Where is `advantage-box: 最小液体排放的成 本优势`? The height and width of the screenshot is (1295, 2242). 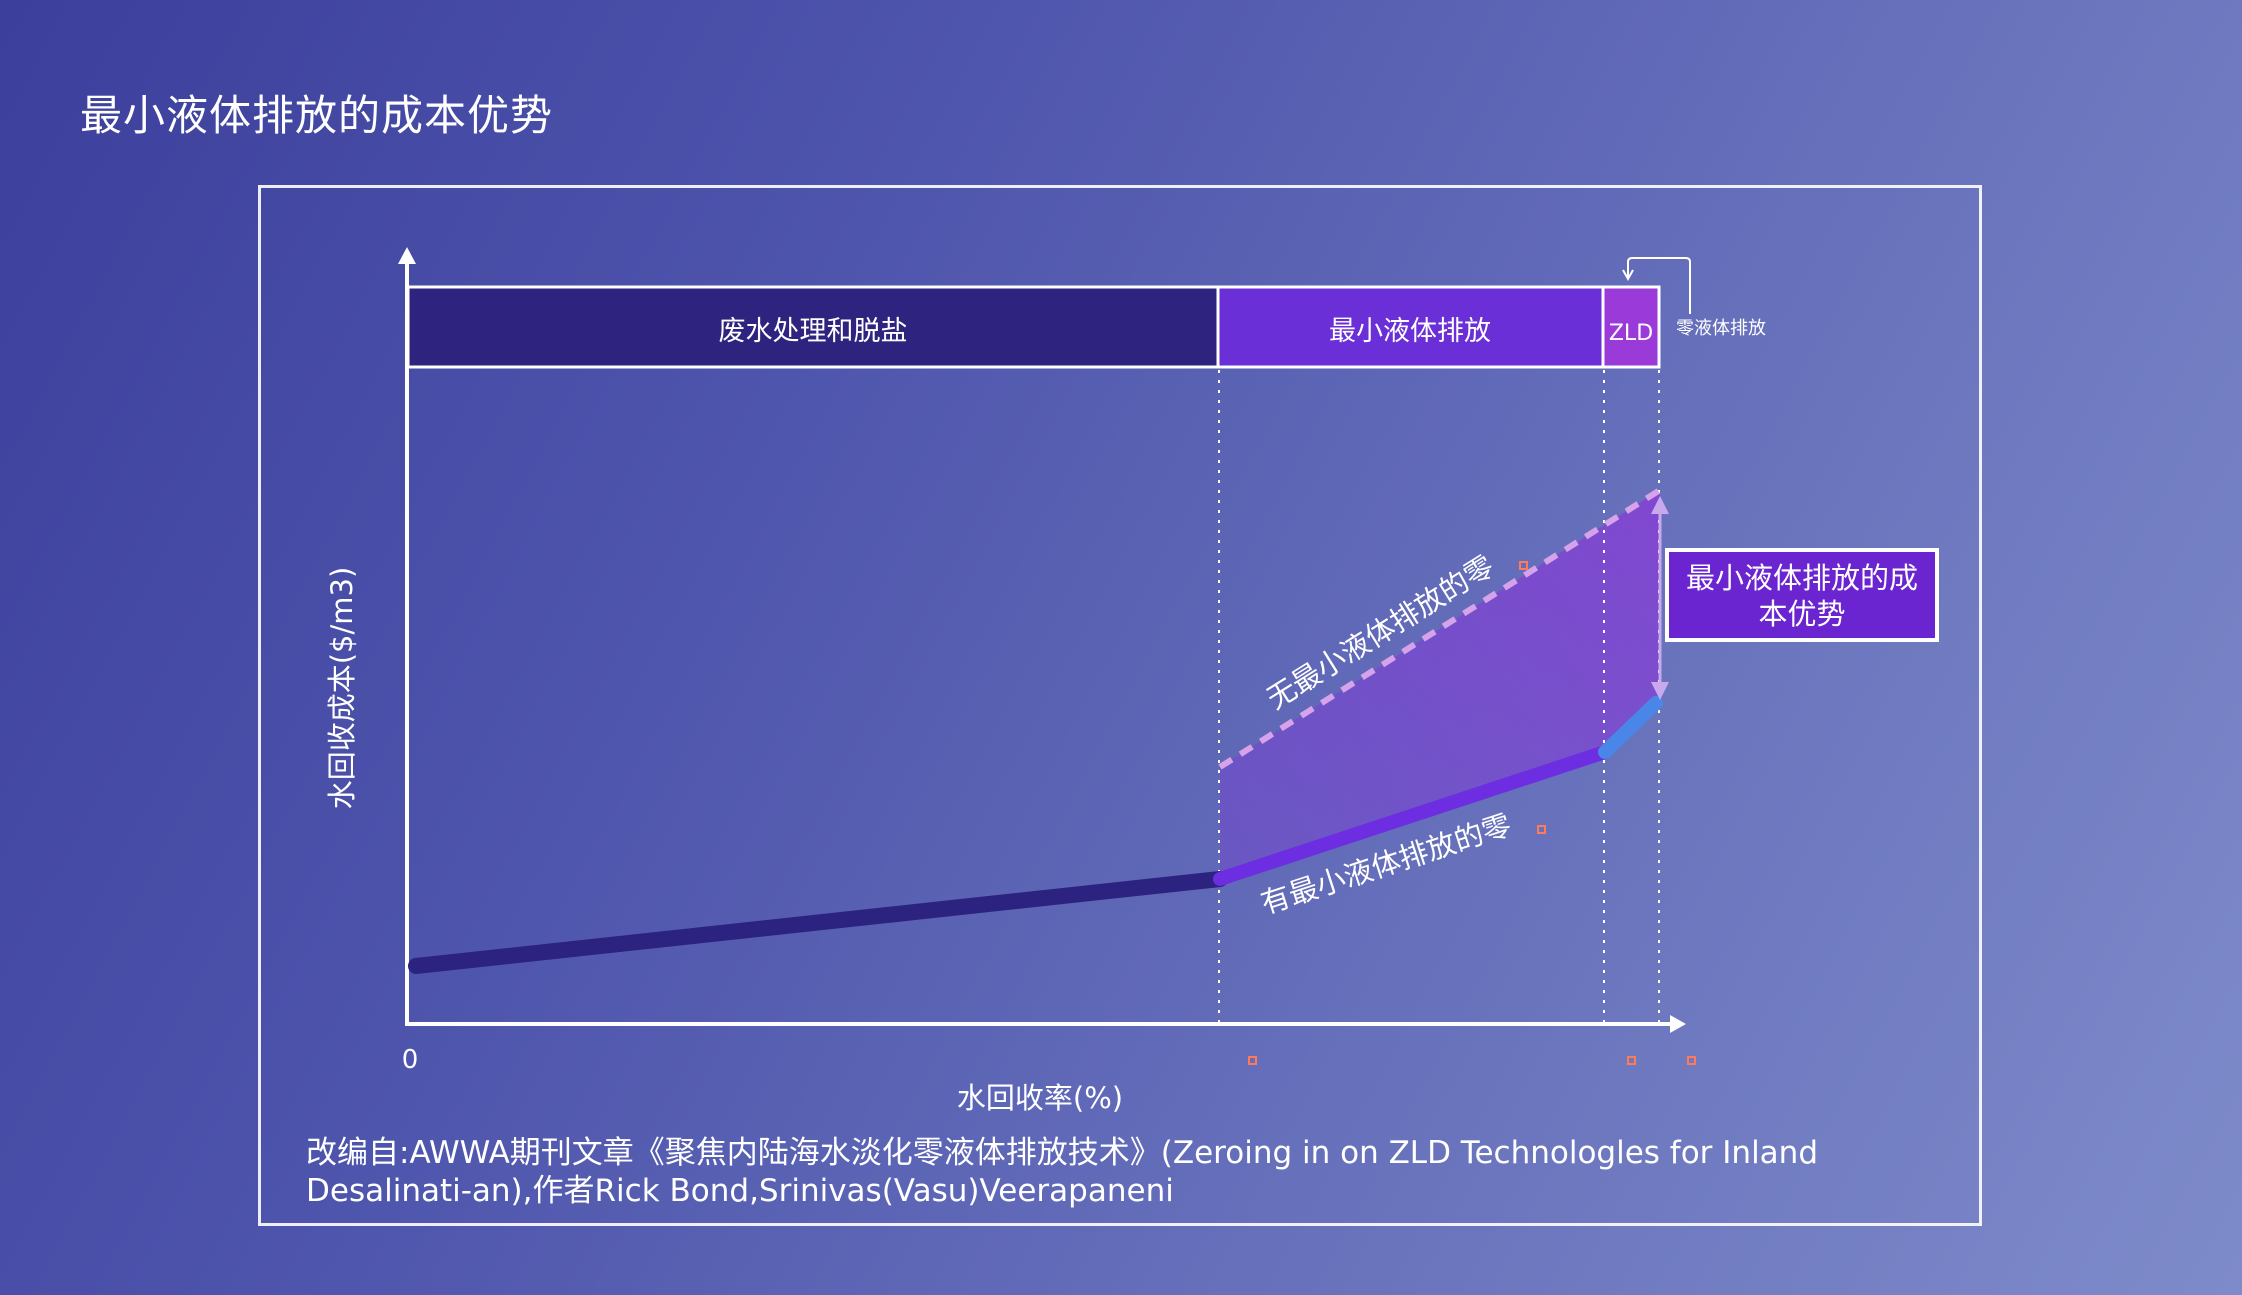 advantage-box: 最小液体排放的成 本优势 is located at coordinates (1802, 595).